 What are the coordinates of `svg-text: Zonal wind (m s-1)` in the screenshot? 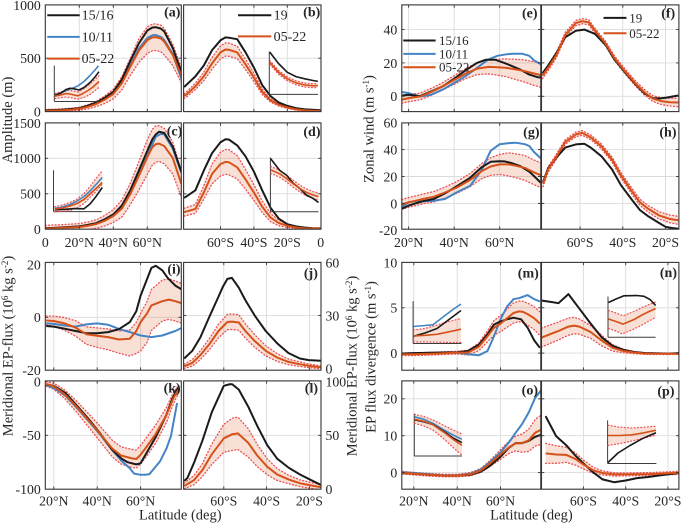 It's located at (369, 129).